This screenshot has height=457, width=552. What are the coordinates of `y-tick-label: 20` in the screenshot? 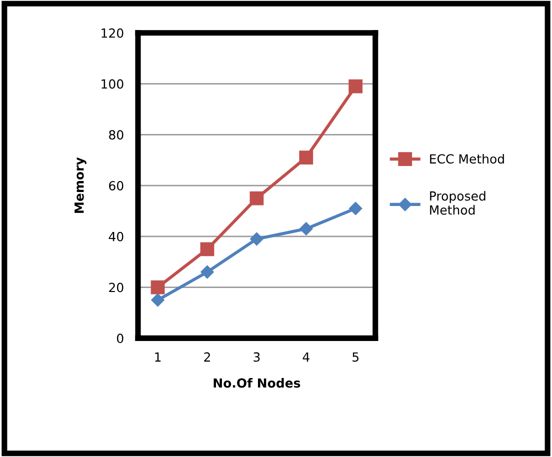 It's located at (116, 287).